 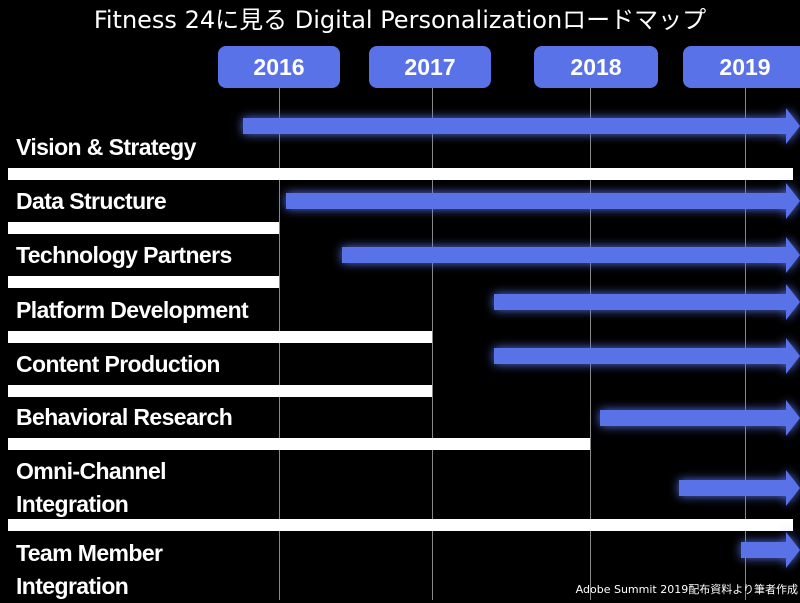 What do you see at coordinates (686, 589) in the screenshot?
I see `source-credit: Adobe Summit 2019配布資料より筆者作成` at bounding box center [686, 589].